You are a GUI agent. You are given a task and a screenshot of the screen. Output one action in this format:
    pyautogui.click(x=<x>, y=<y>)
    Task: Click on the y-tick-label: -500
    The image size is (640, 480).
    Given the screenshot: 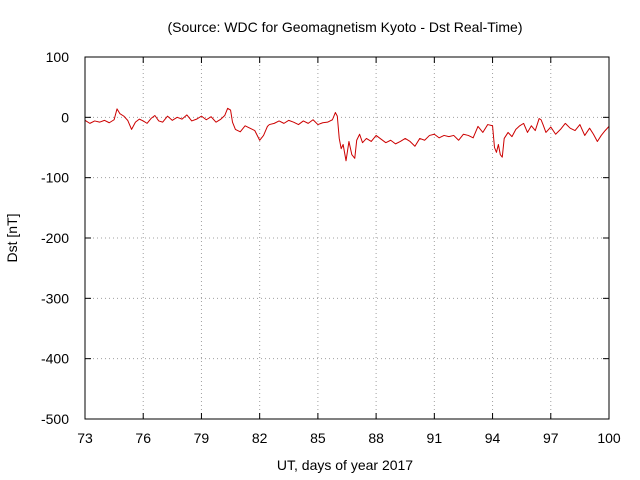 What is the action you would take?
    pyautogui.click(x=55, y=419)
    